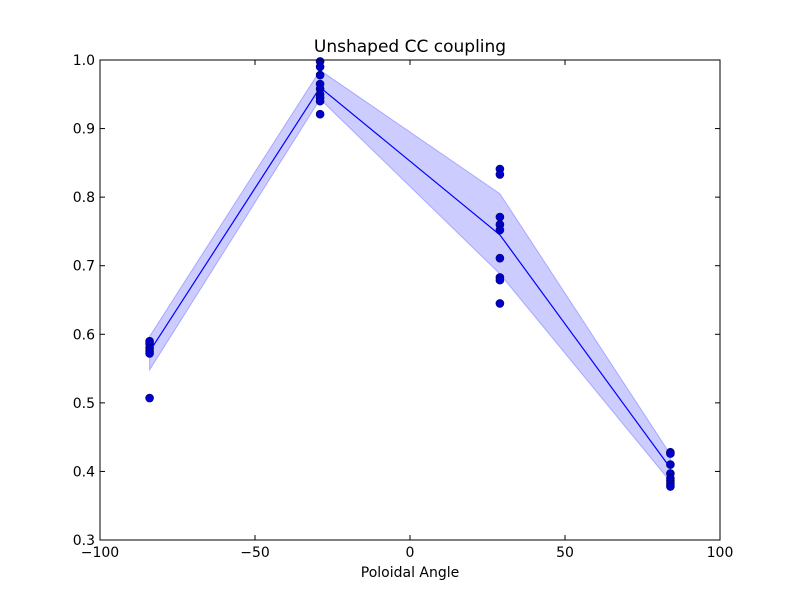 This screenshot has height=600, width=800. Describe the element at coordinates (84, 61) in the screenshot. I see `y-tick-label: 1.0` at that location.